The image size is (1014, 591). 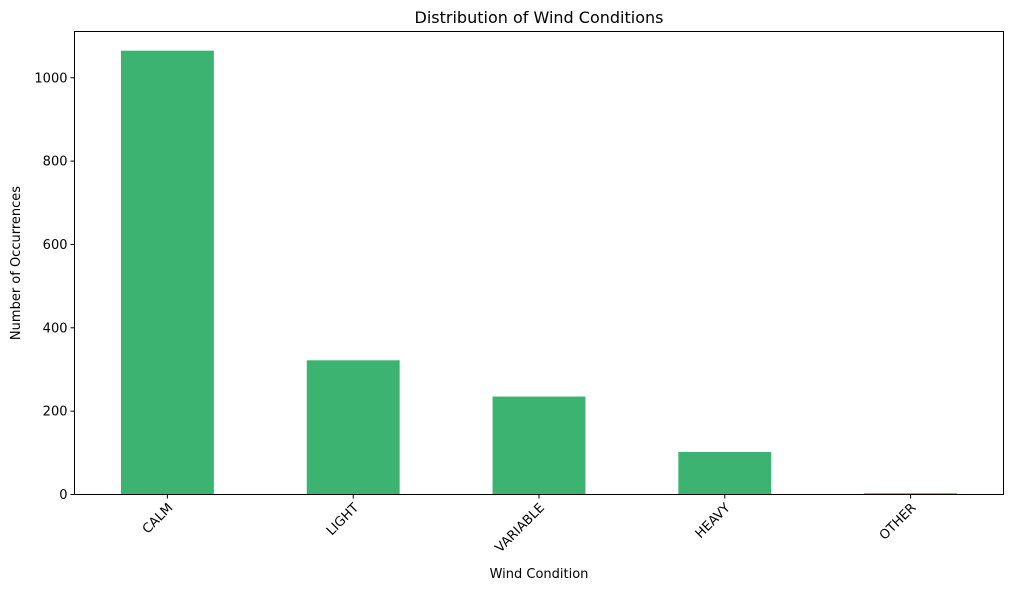 What do you see at coordinates (55, 245) in the screenshot?
I see `y-tick-label: 600` at bounding box center [55, 245].